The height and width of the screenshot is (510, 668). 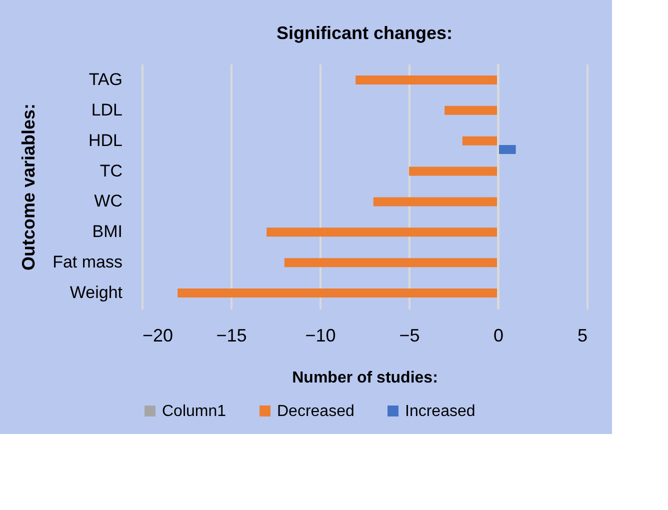 I want to click on y-tick-label: Weight, so click(x=96, y=292).